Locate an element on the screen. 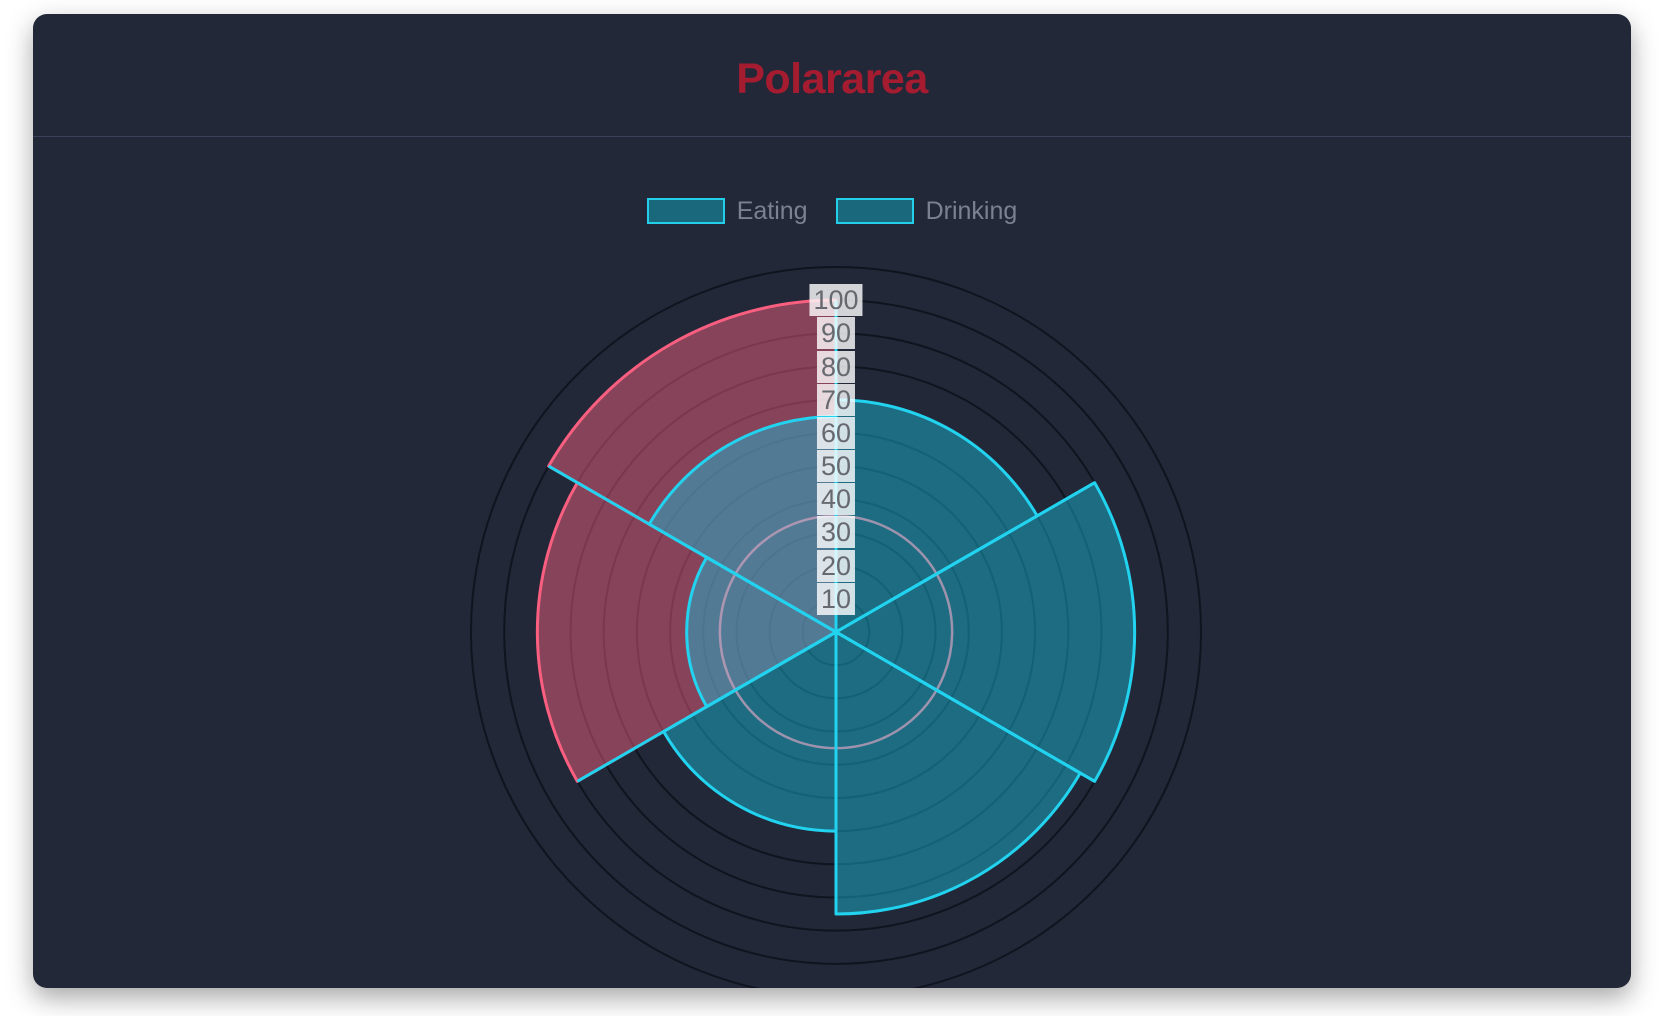 Image resolution: width=1664 pixels, height=1016 pixels. card-header: Polararea is located at coordinates (832, 75).